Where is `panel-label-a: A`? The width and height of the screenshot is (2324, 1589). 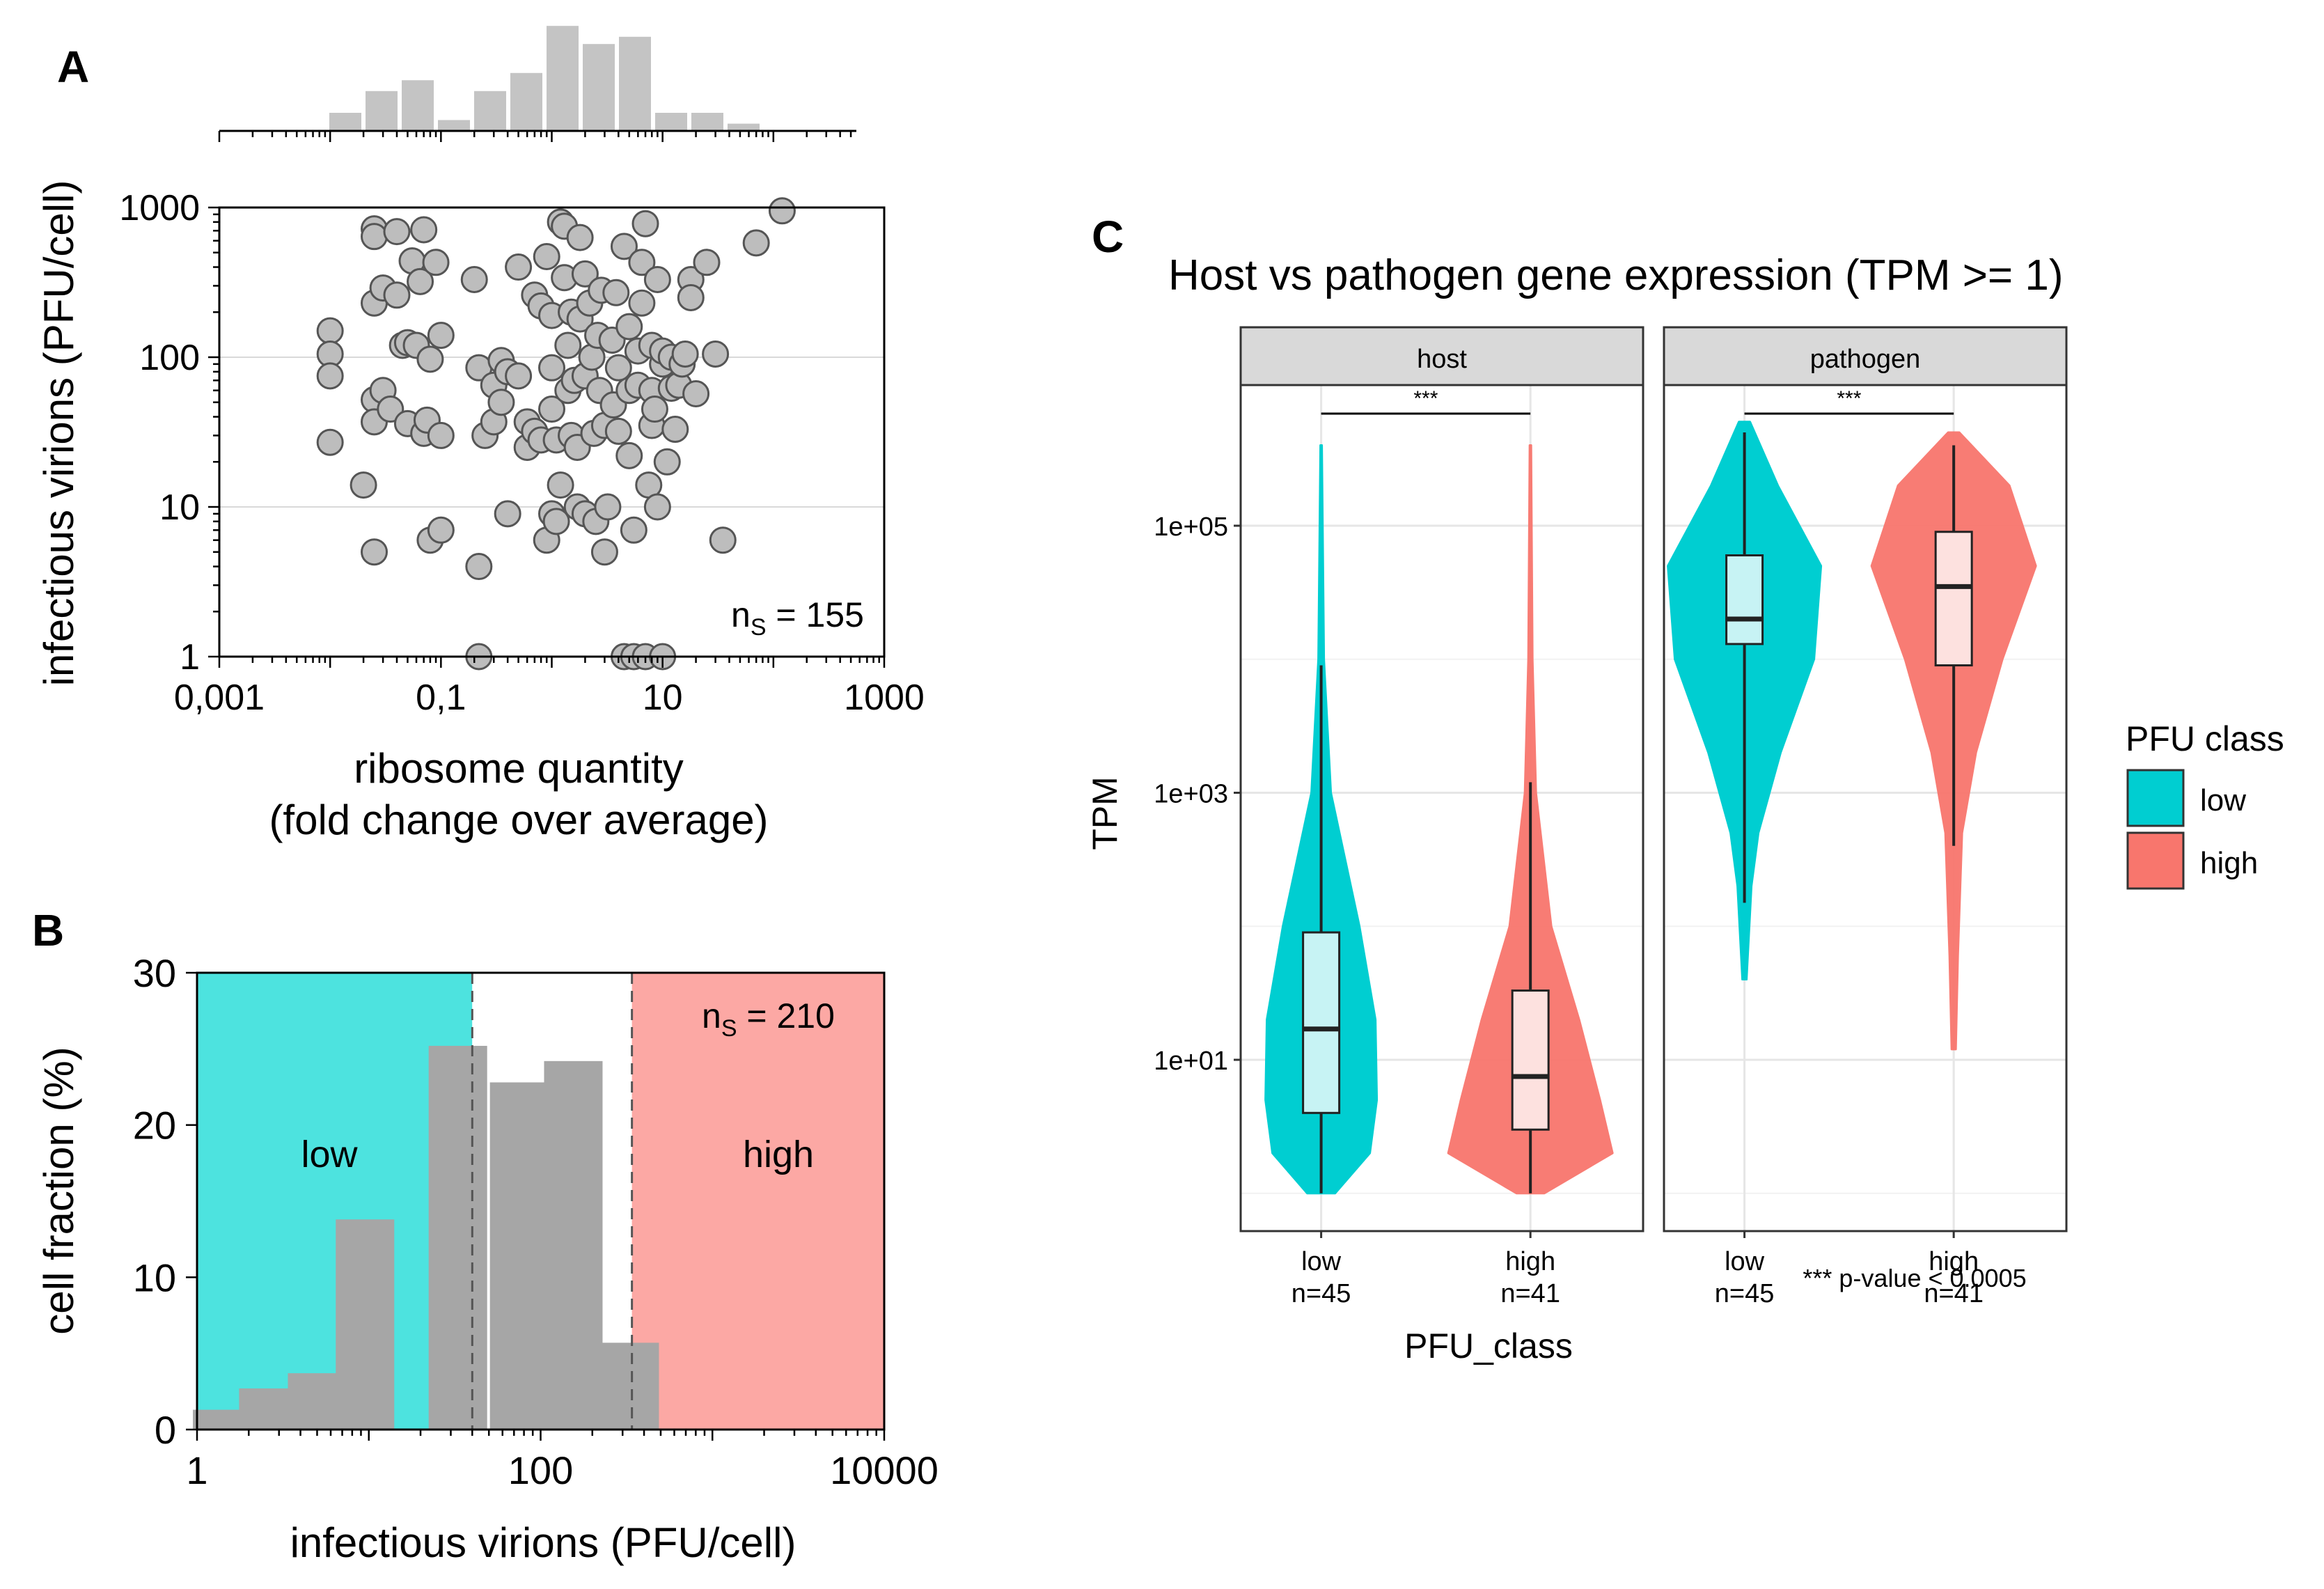
panel-label-a: A is located at coordinates (73, 67).